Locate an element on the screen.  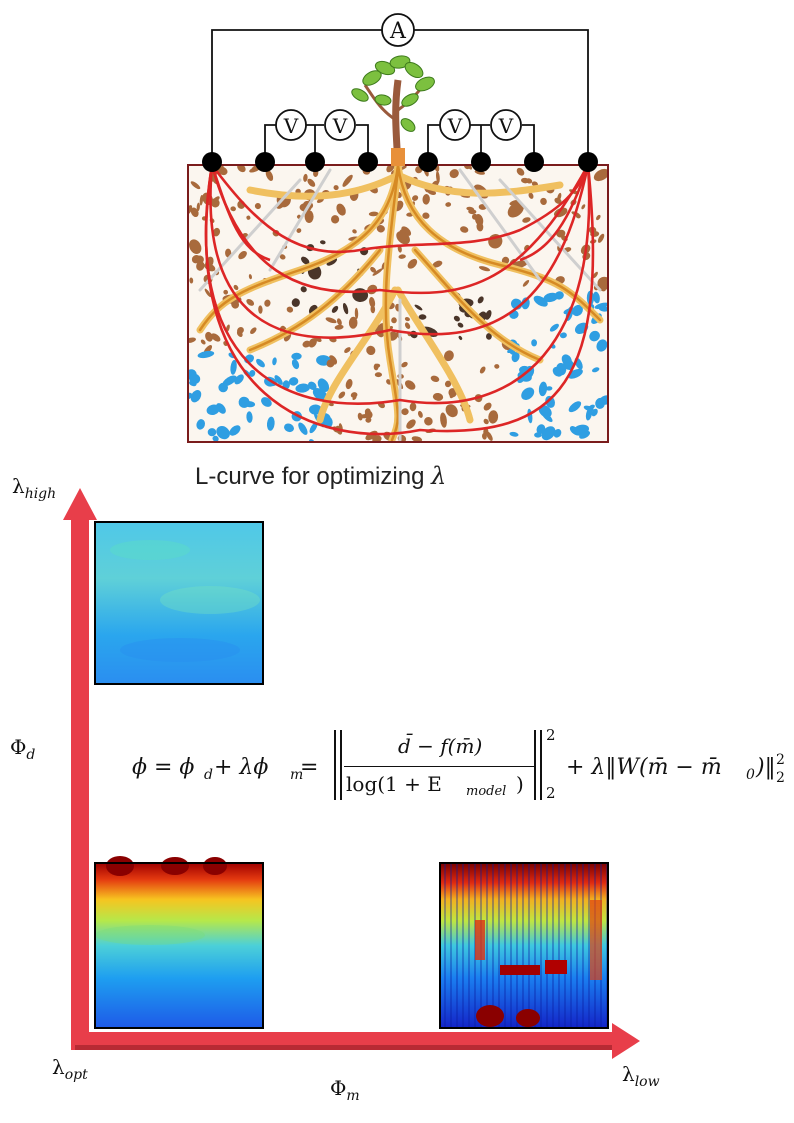
norm-bar-left is located at coordinates (338, 765).